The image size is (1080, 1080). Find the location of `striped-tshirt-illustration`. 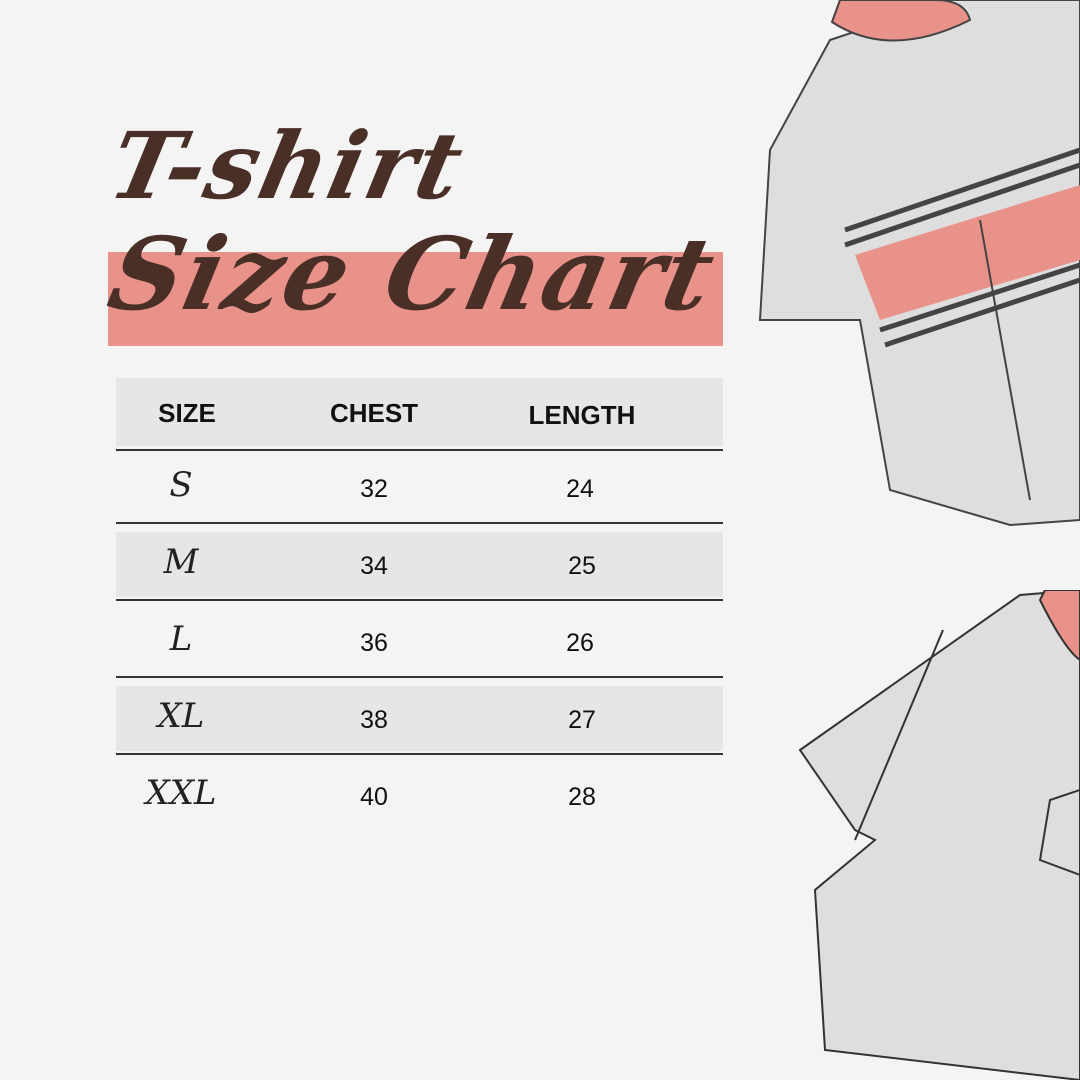

striped-tshirt-illustration is located at coordinates (919, 263).